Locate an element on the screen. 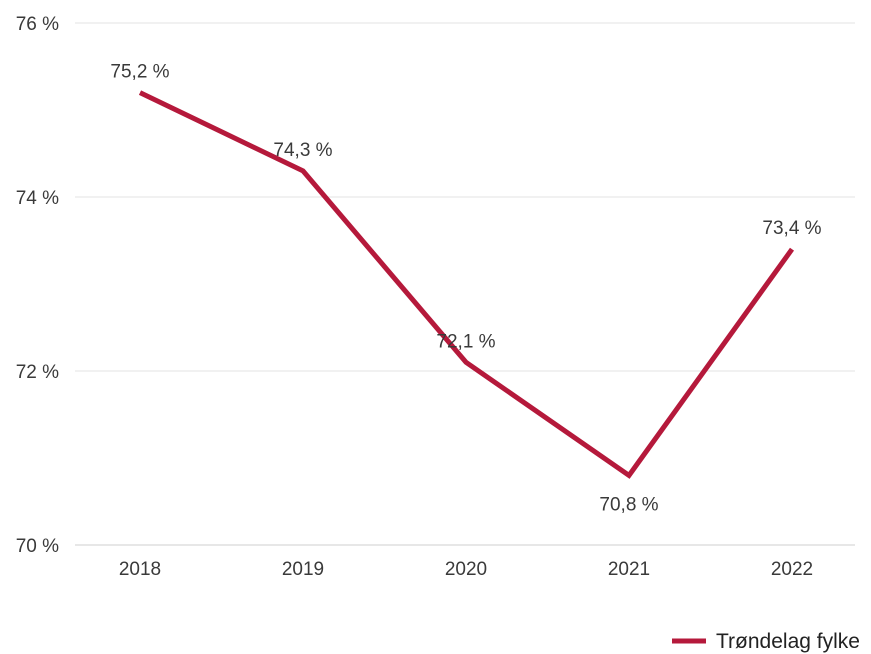 The image size is (871, 654). x-tick-label: 2022 is located at coordinates (792, 569).